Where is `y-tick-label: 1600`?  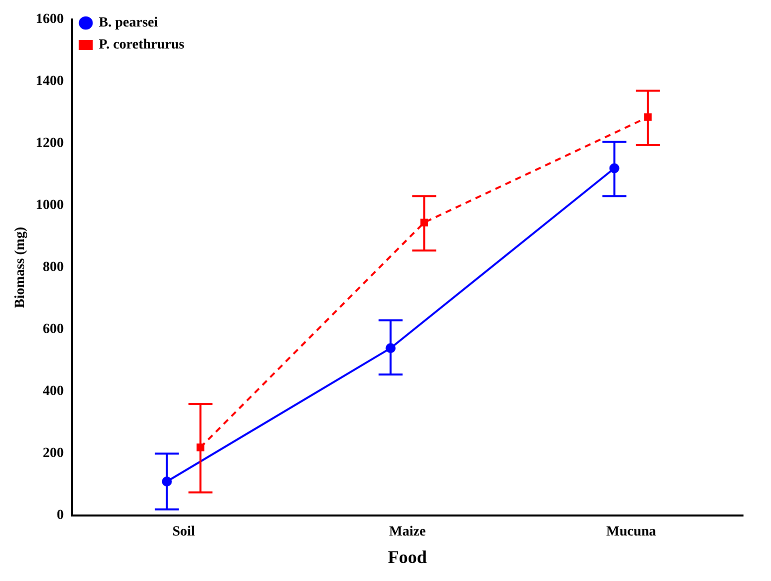 y-tick-label: 1600 is located at coordinates (50, 20).